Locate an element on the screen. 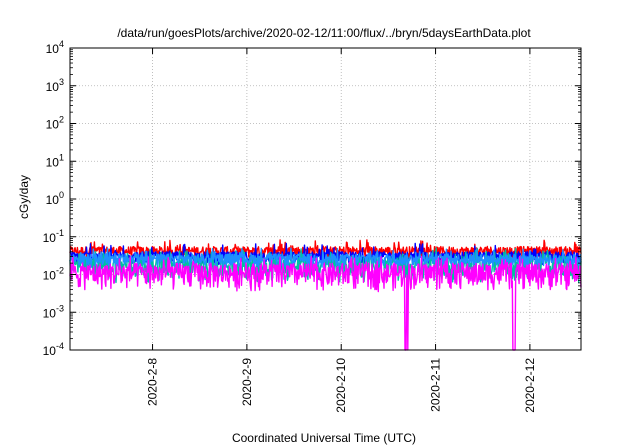 The height and width of the screenshot is (448, 640). y-tick-exponent: -1 is located at coordinates (60, 233).